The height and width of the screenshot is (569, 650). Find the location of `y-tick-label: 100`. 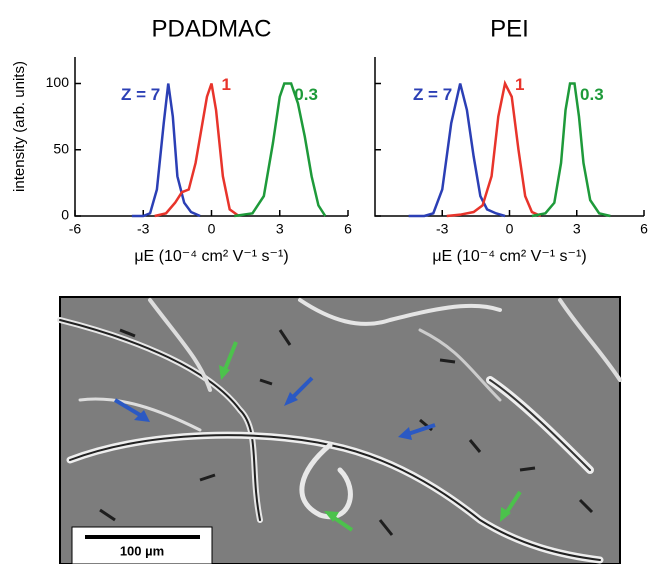

y-tick-label: 100 is located at coordinates (58, 82).